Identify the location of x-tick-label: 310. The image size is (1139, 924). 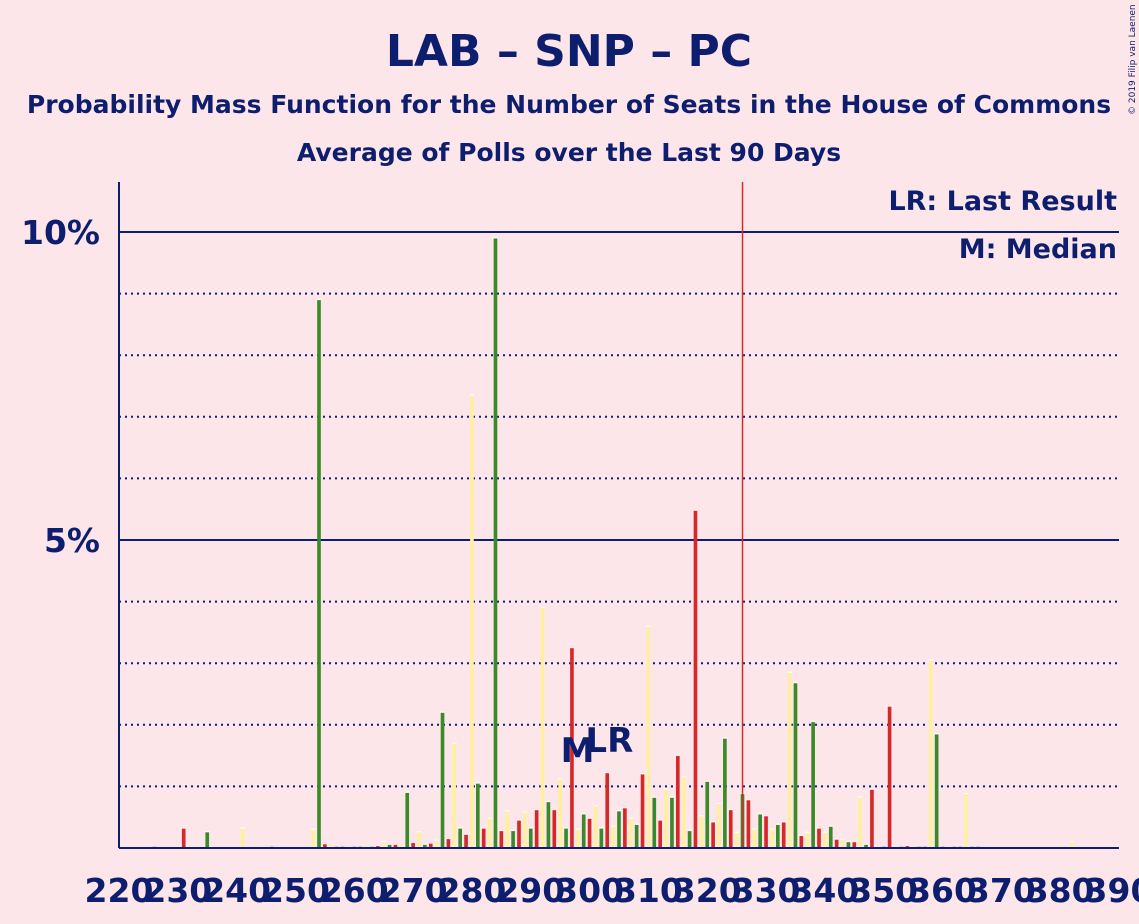
(648, 890).